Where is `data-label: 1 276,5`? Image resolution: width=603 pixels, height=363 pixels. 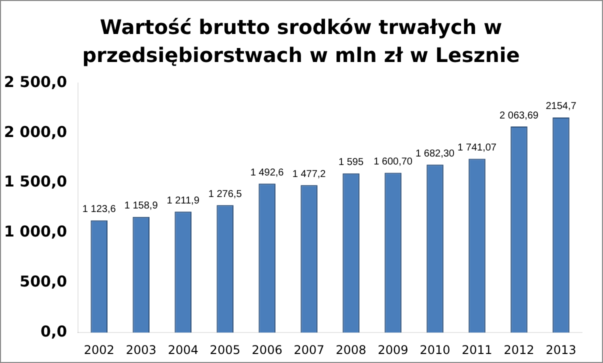
data-label: 1 276,5 is located at coordinates (225, 194).